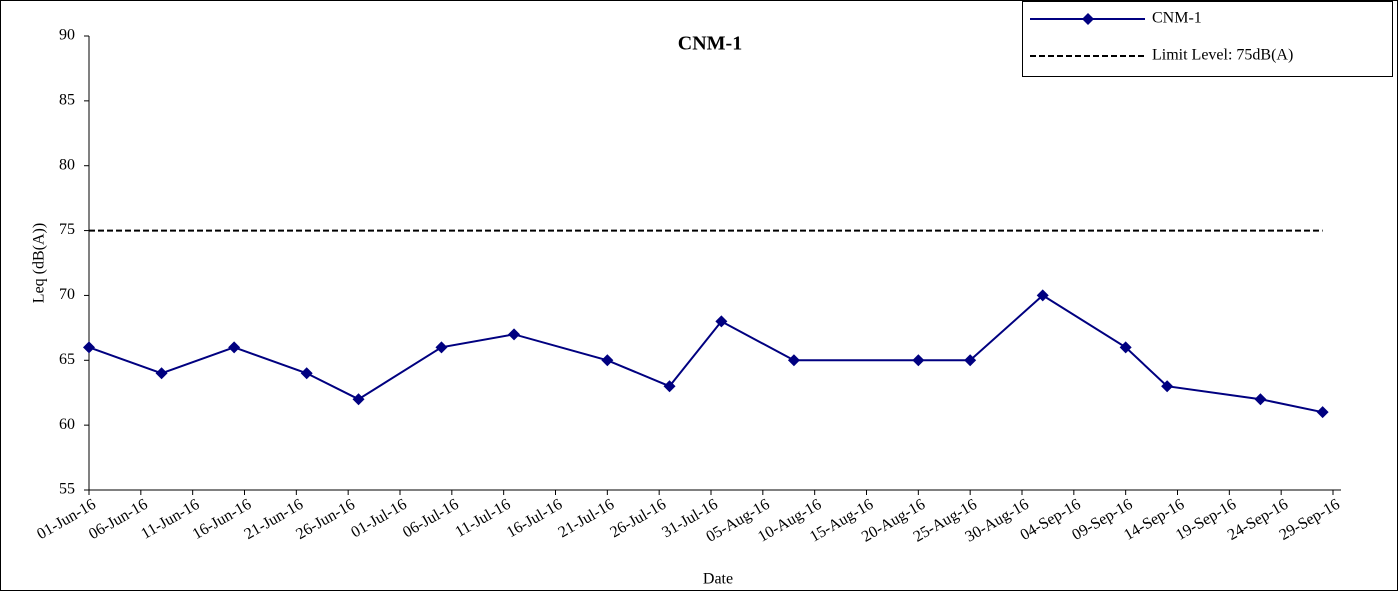 The image size is (1398, 591). What do you see at coordinates (710, 44) in the screenshot?
I see `chart-title: CNM-1` at bounding box center [710, 44].